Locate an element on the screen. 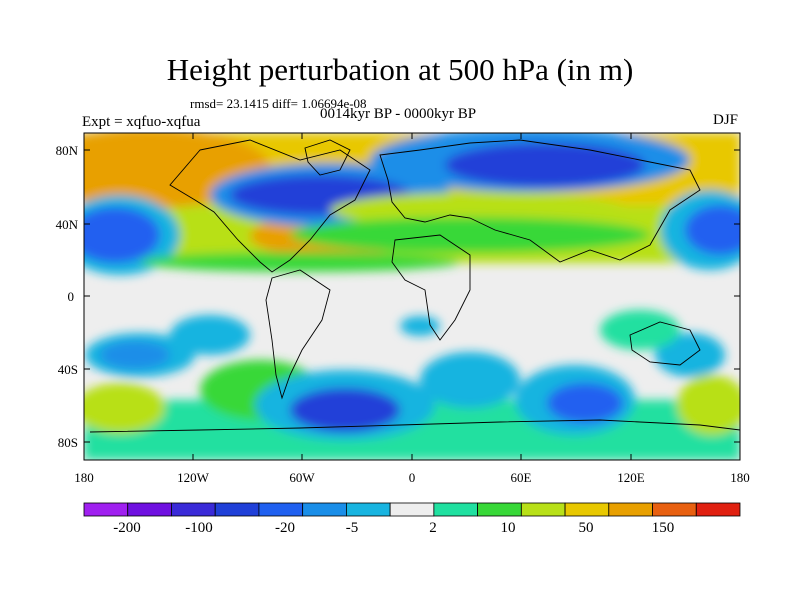  colorbar-label-3: -20 is located at coordinates (285, 528).